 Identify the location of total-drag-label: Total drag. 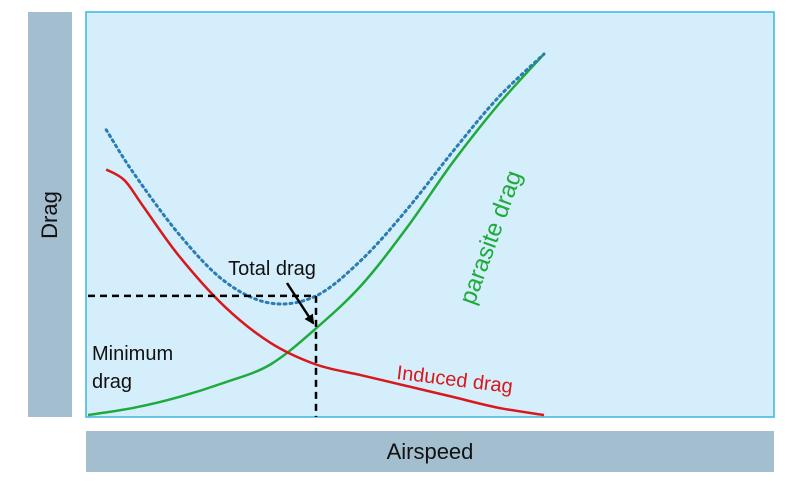
(272, 269).